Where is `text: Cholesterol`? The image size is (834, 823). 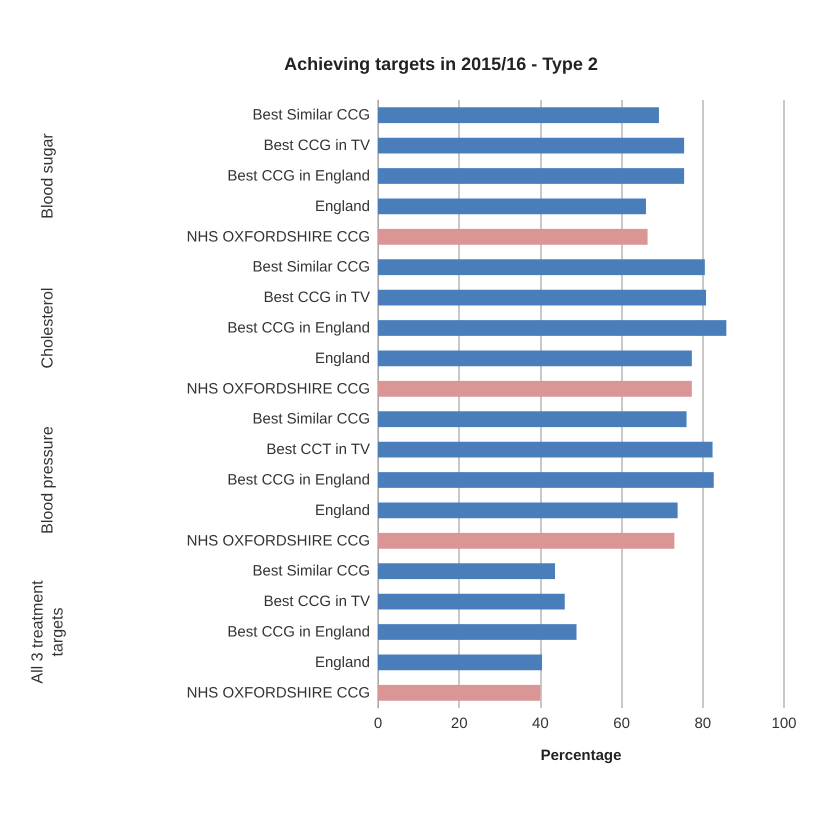
text: Cholesterol is located at coordinates (48, 328).